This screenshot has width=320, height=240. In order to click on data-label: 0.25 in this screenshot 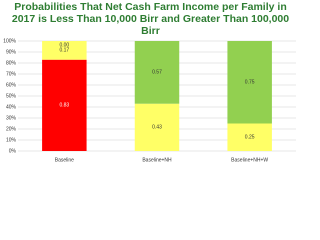, I will do `click(250, 138)`.